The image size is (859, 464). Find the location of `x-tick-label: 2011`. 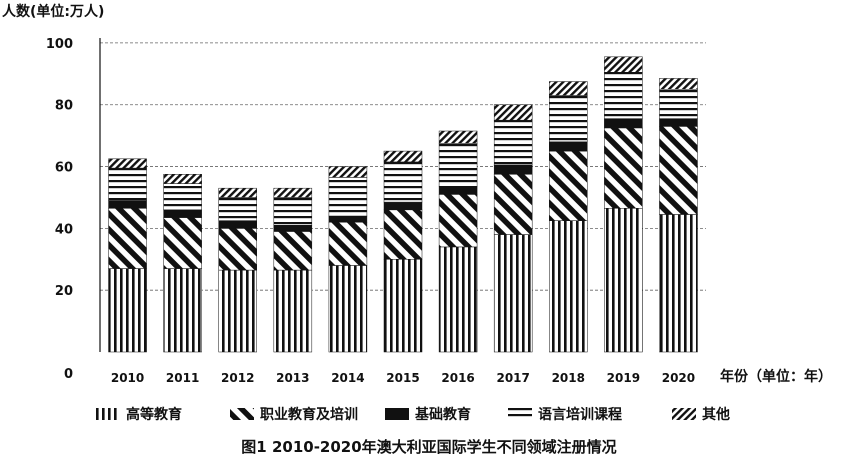

x-tick-label: 2011 is located at coordinates (182, 378).